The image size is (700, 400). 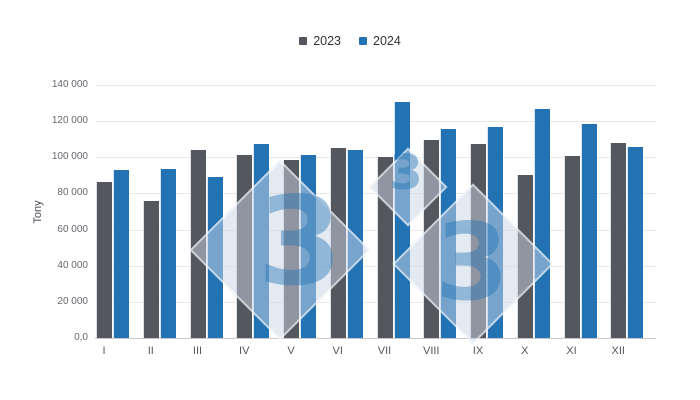 I want to click on bar-group-VI: VI, so click(x=352, y=221).